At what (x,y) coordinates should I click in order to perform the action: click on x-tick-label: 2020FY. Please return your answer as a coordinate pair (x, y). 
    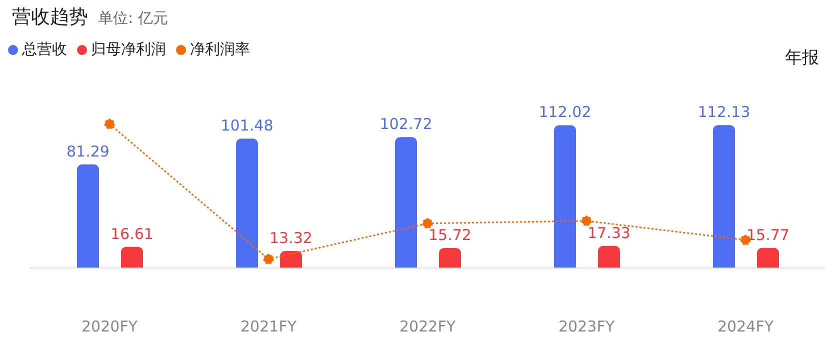
    Looking at the image, I should click on (110, 327).